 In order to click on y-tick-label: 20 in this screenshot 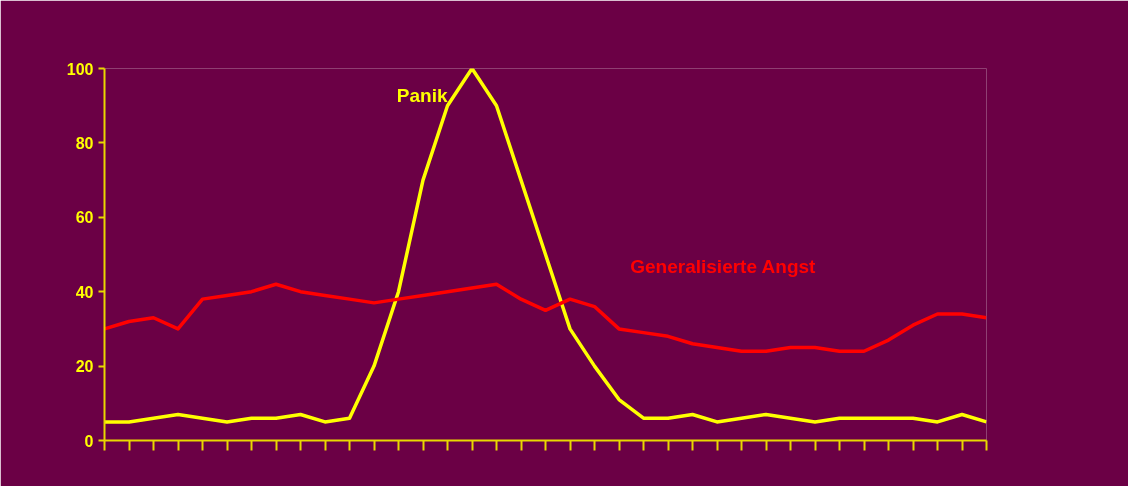, I will do `click(84, 367)`.